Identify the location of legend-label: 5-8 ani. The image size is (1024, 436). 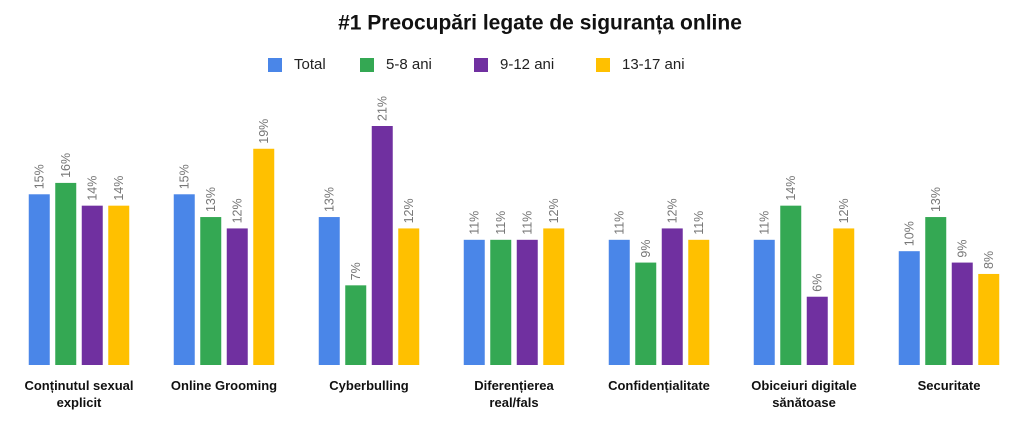
(409, 64).